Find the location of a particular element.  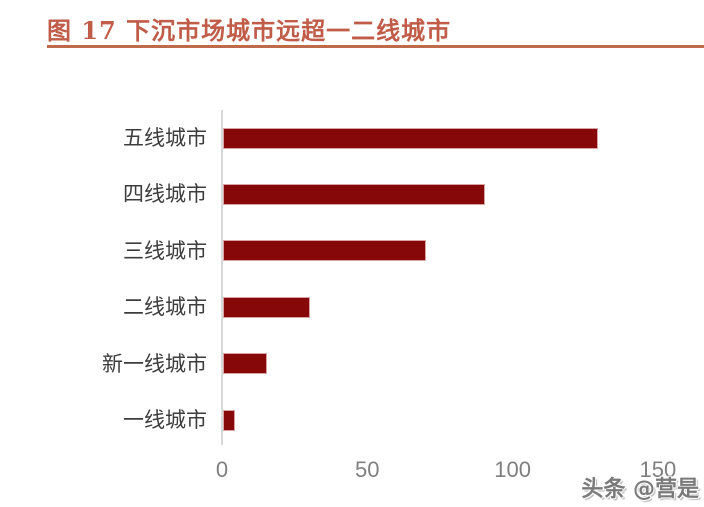

bar-二线城市 is located at coordinates (266, 307).